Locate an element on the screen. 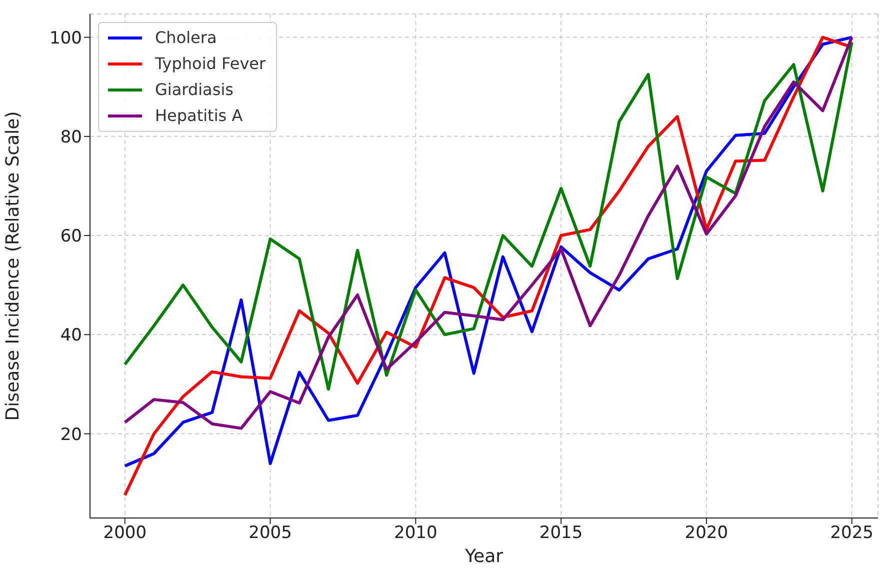 This screenshot has width=880, height=568. legend-label: Giardiasis is located at coordinates (194, 90).